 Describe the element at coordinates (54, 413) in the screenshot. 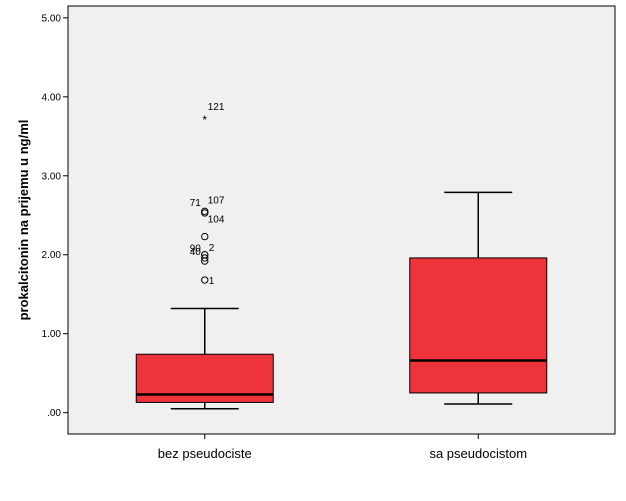

I see `y-tick-label: .00` at that location.